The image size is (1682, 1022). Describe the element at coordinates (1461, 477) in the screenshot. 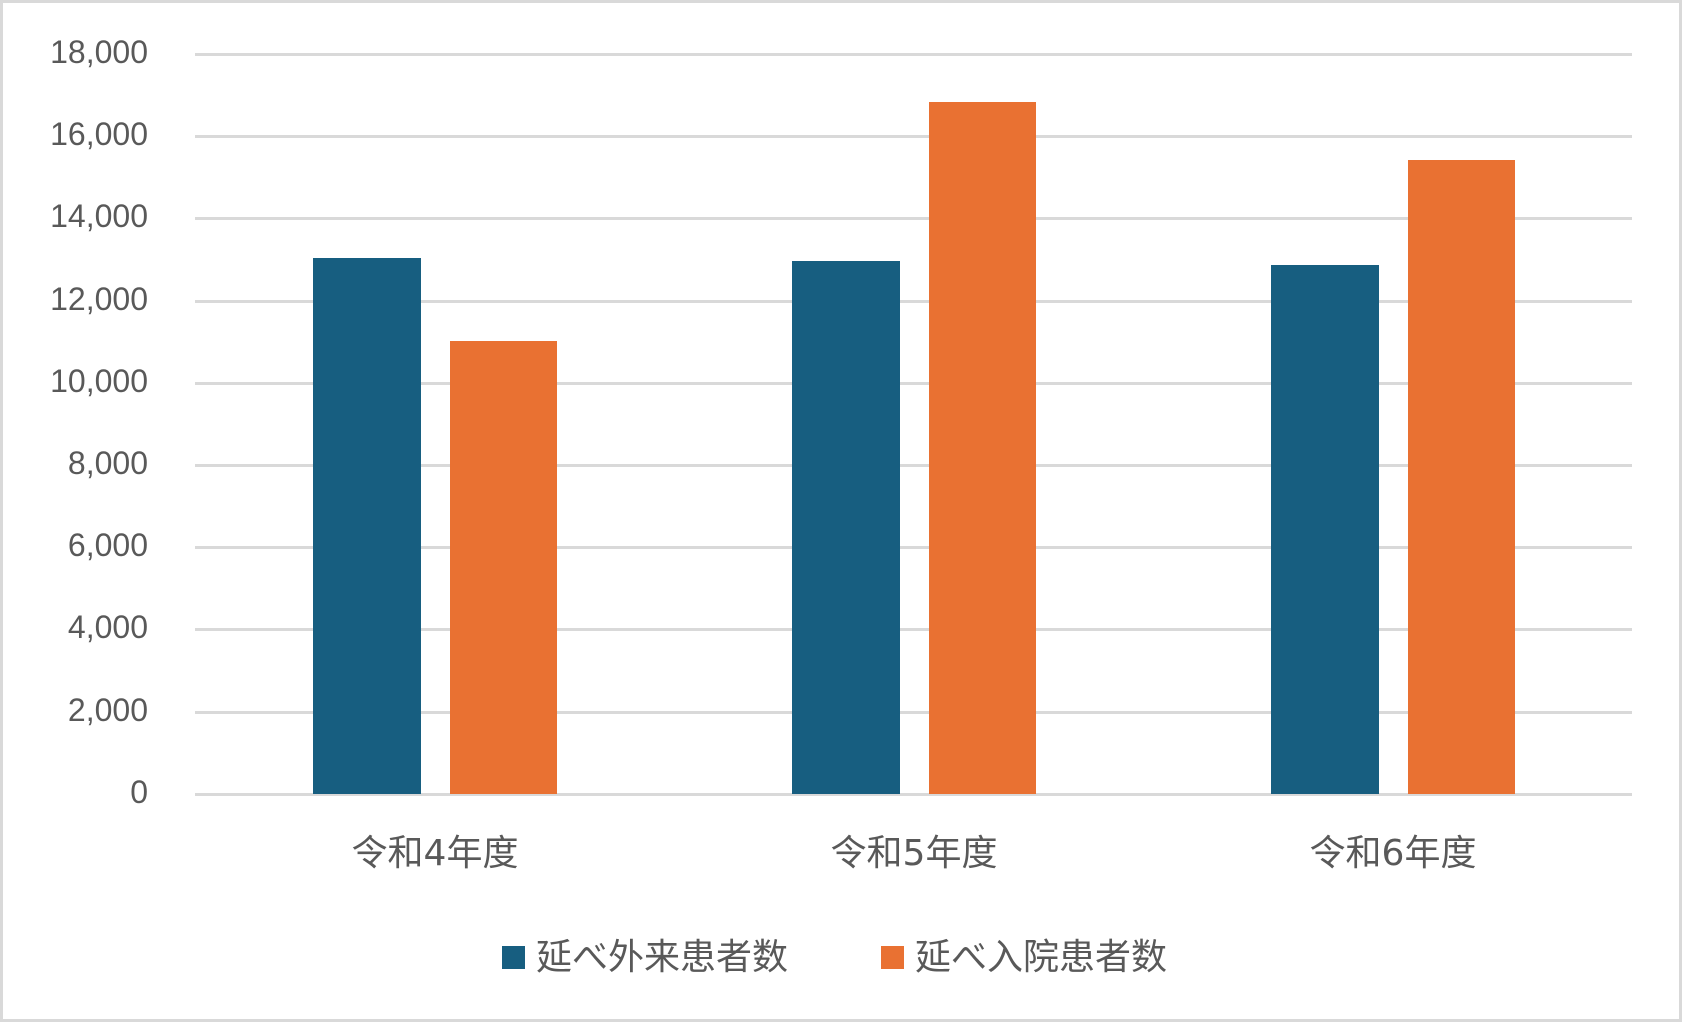

I see `bar-inpatient-r6` at that location.